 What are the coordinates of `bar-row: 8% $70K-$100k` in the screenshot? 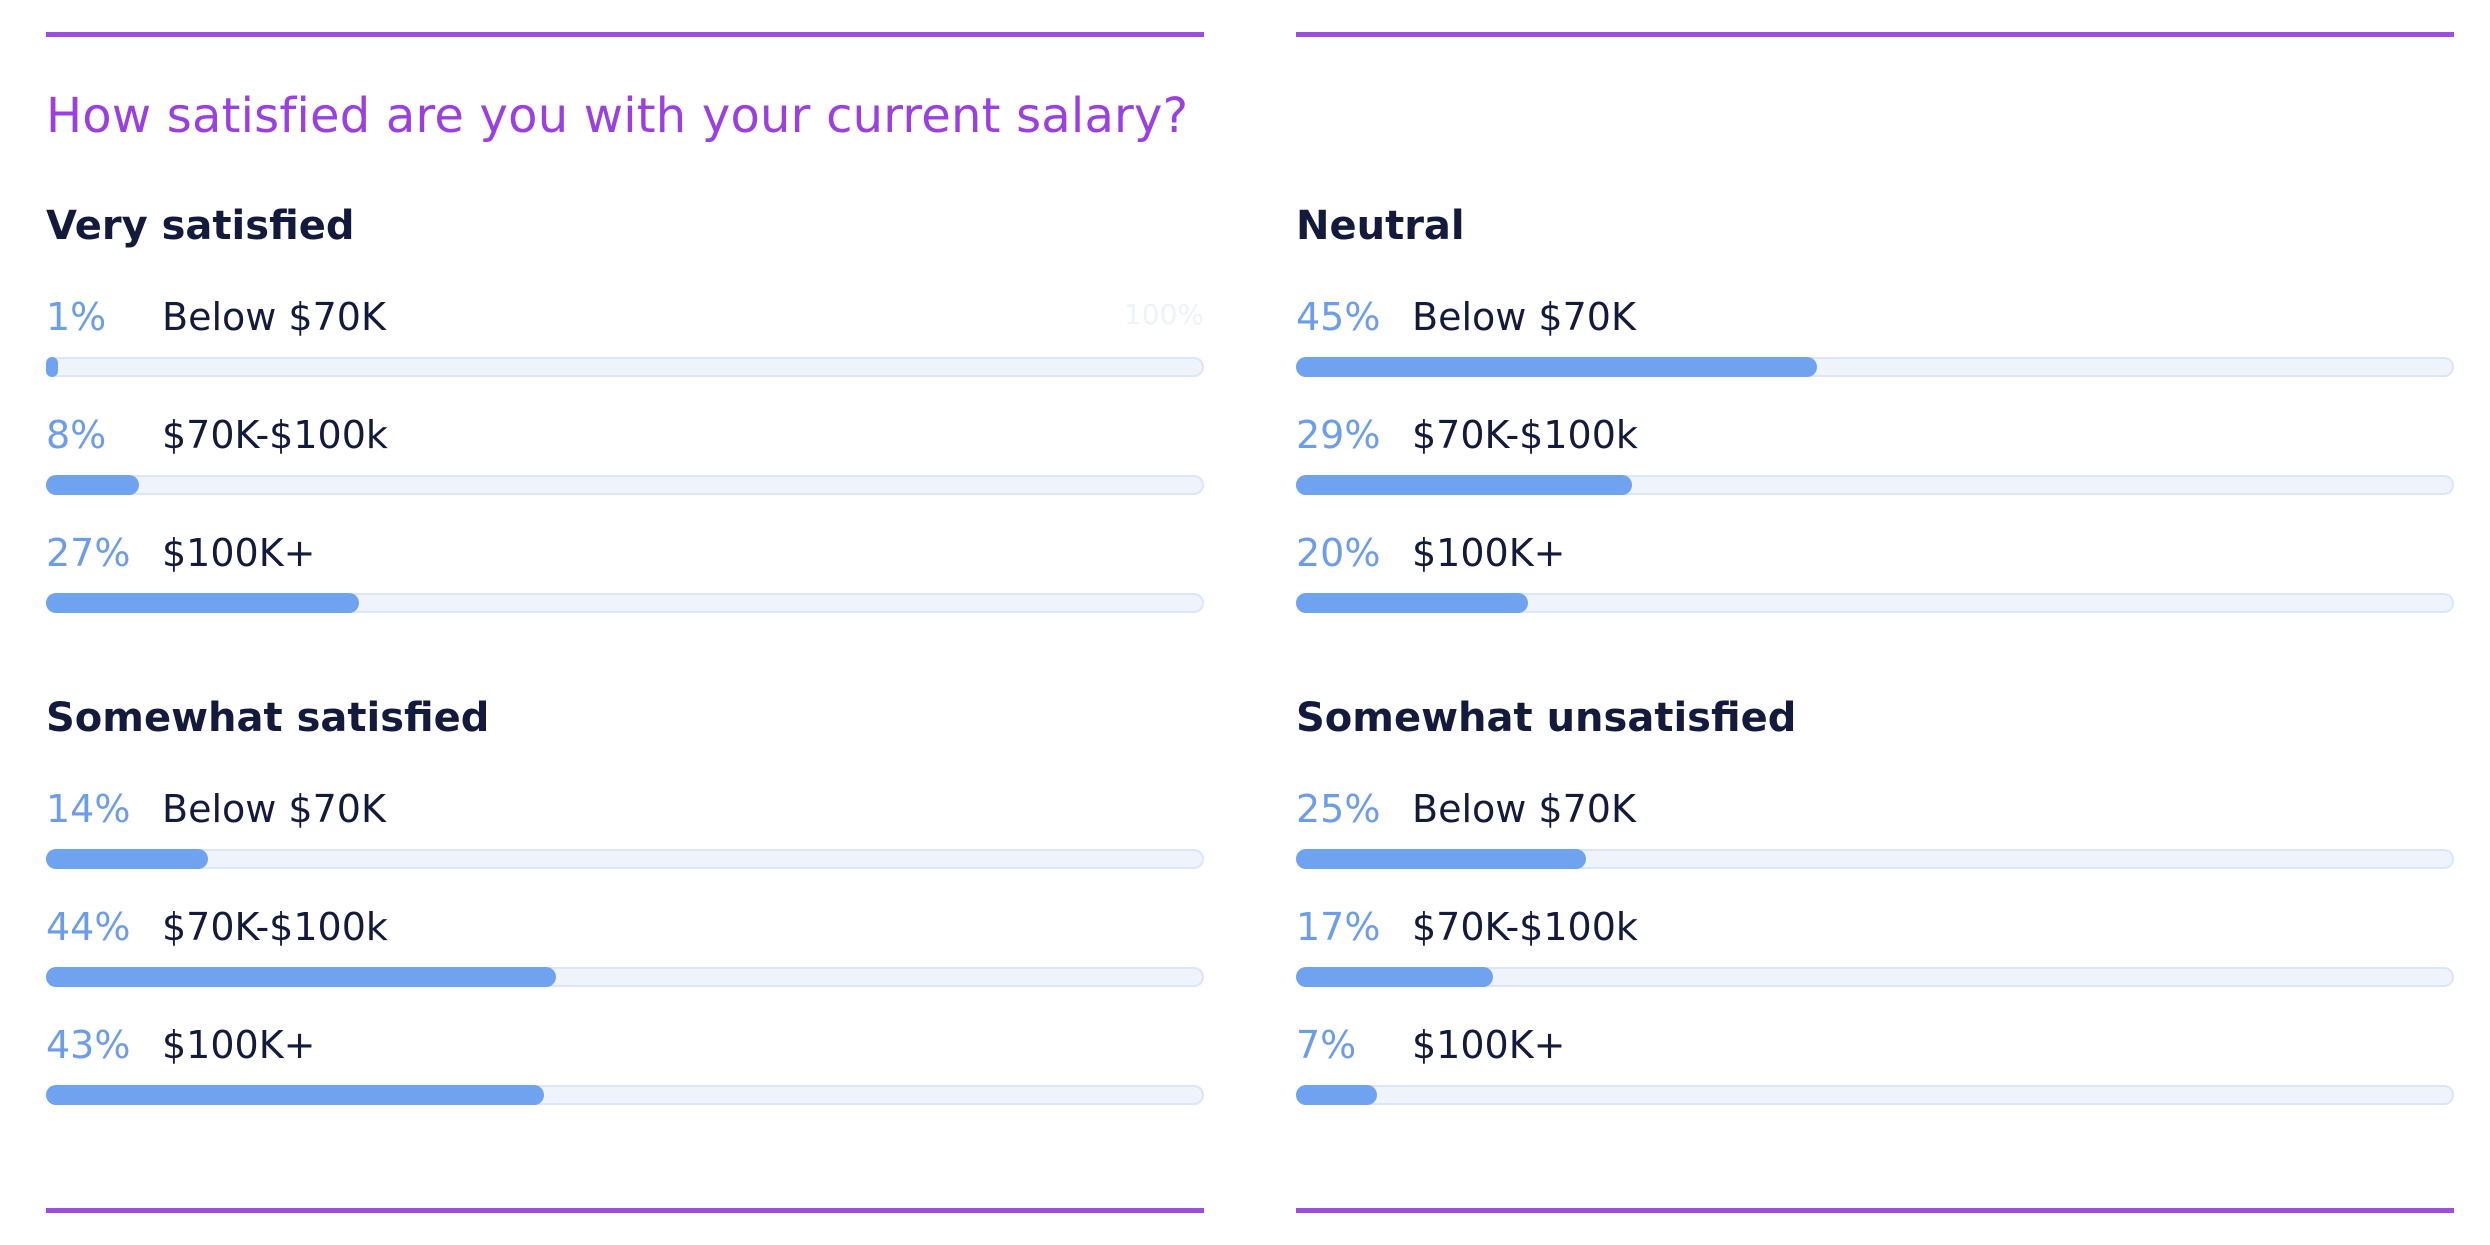 It's located at (625, 458).